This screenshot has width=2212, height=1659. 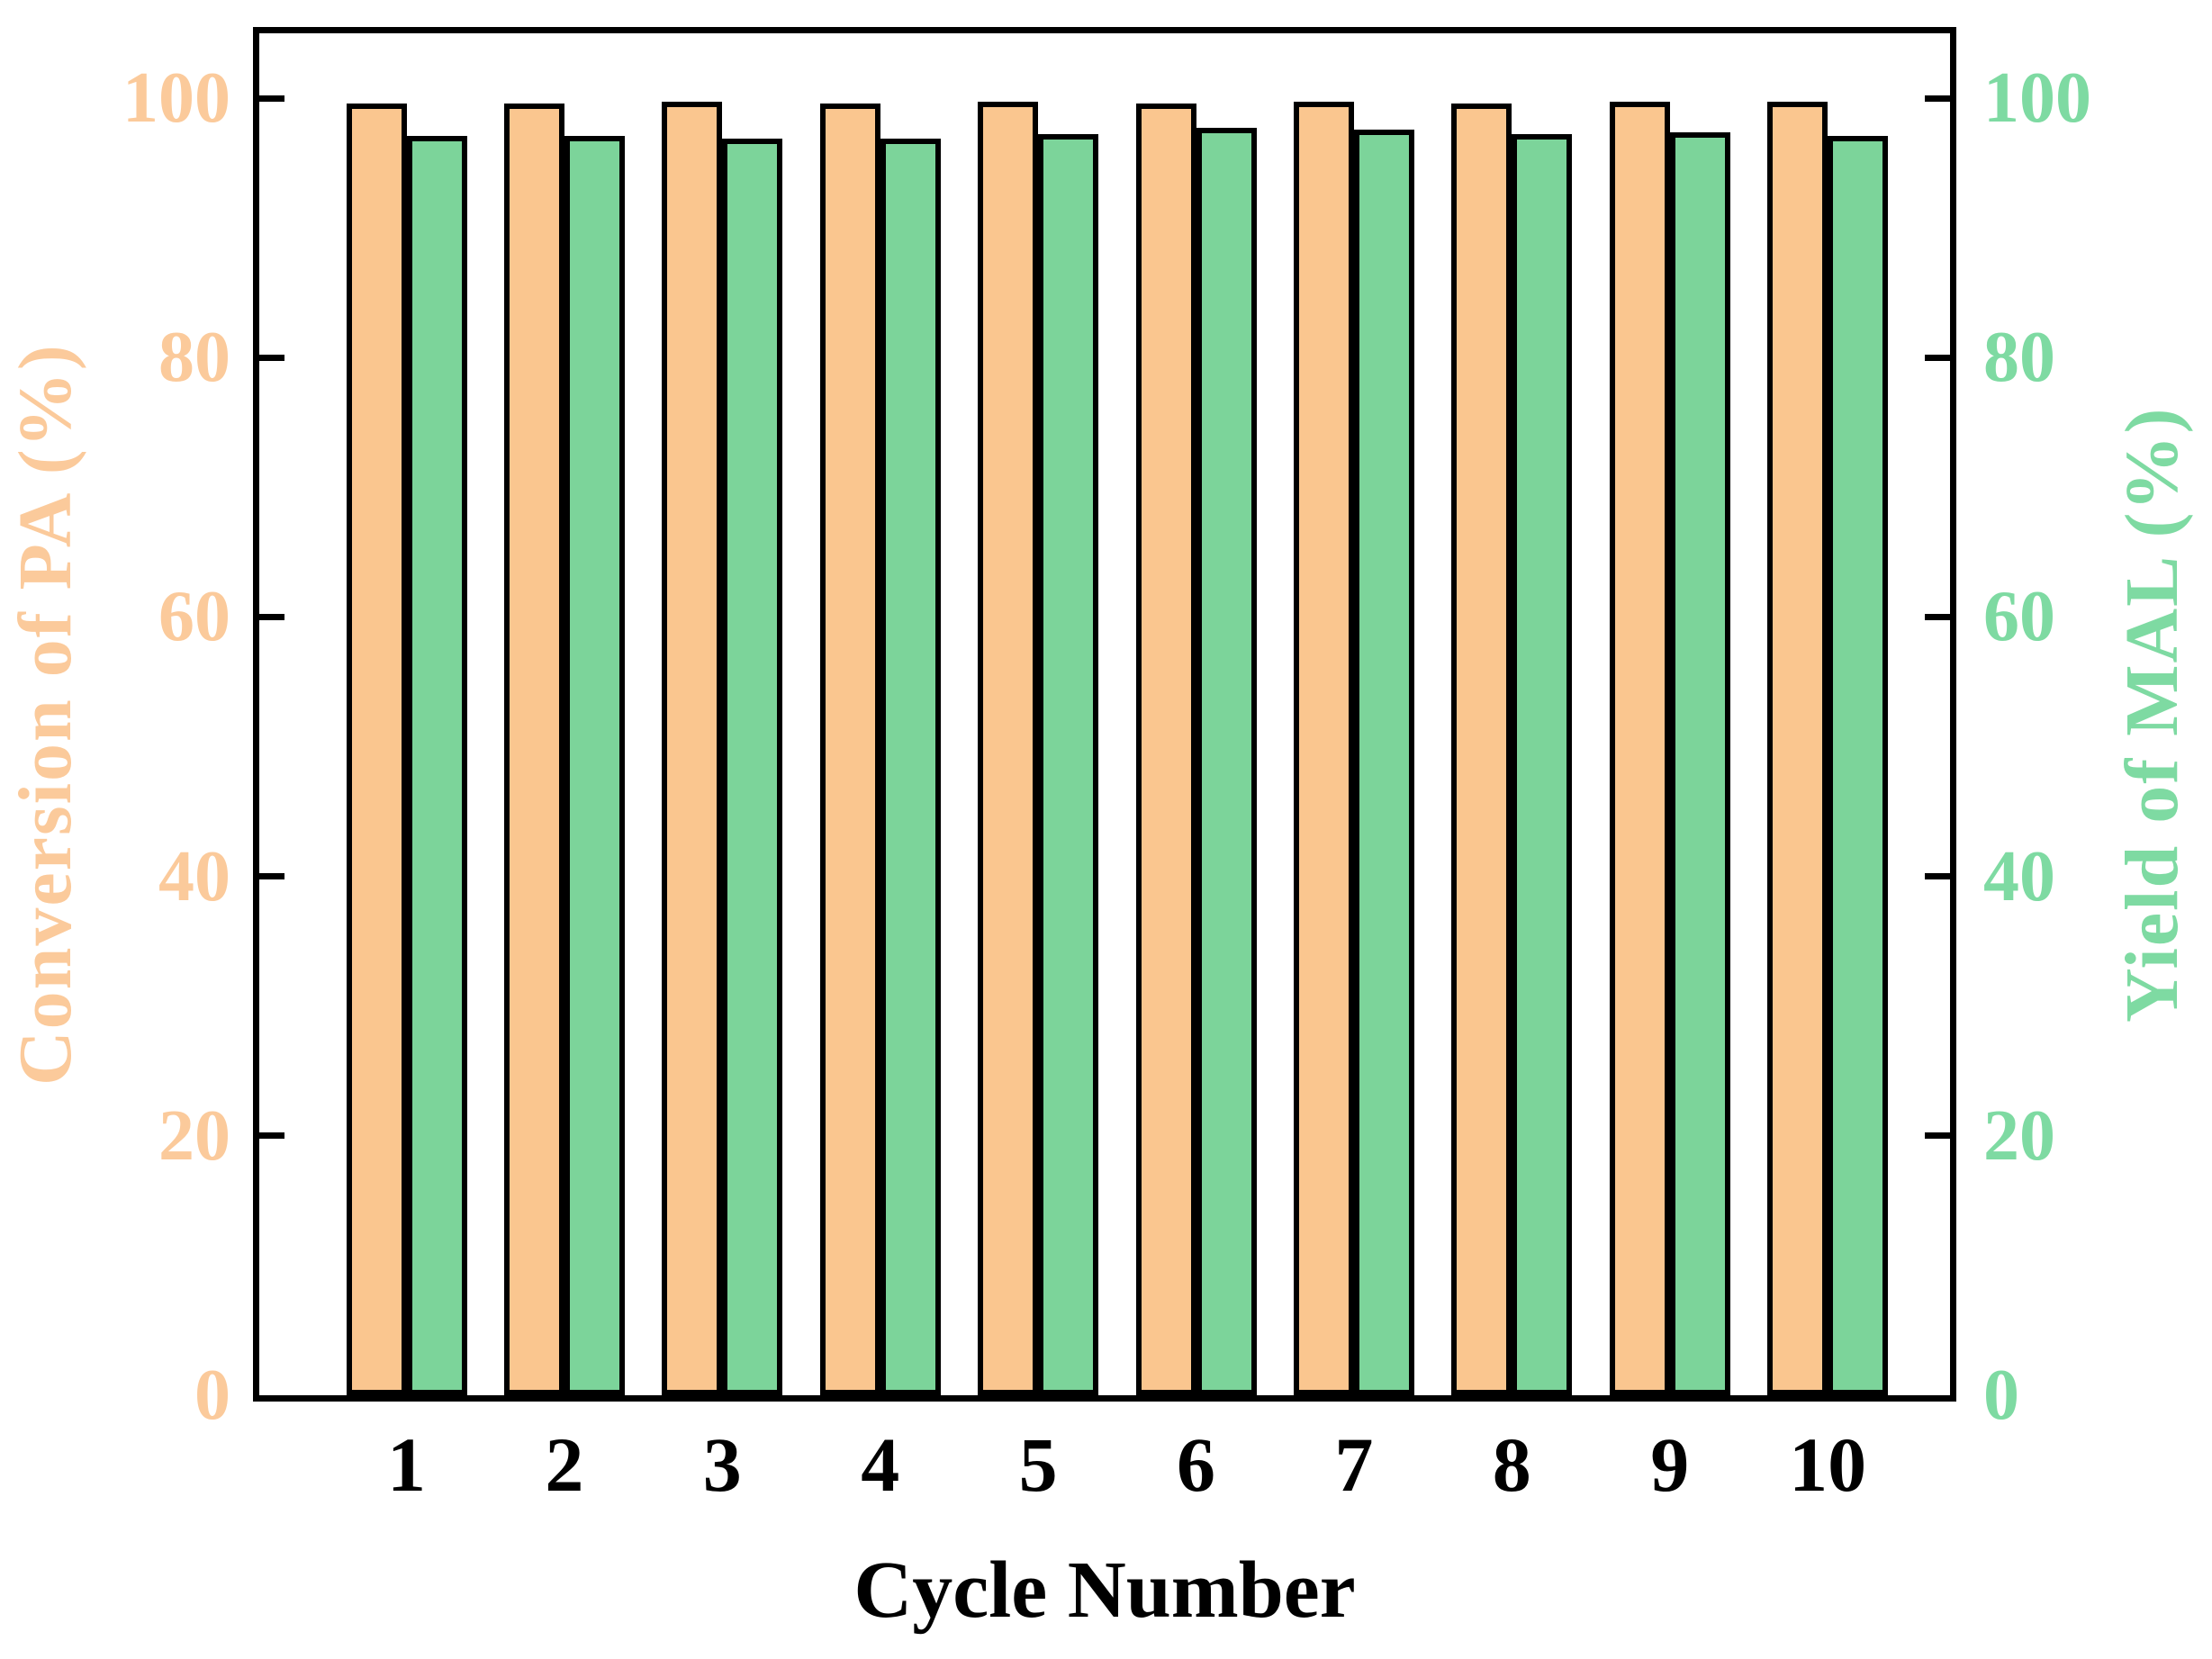 What do you see at coordinates (1670, 1464) in the screenshot?
I see `x-axis-tick-label: 9` at bounding box center [1670, 1464].